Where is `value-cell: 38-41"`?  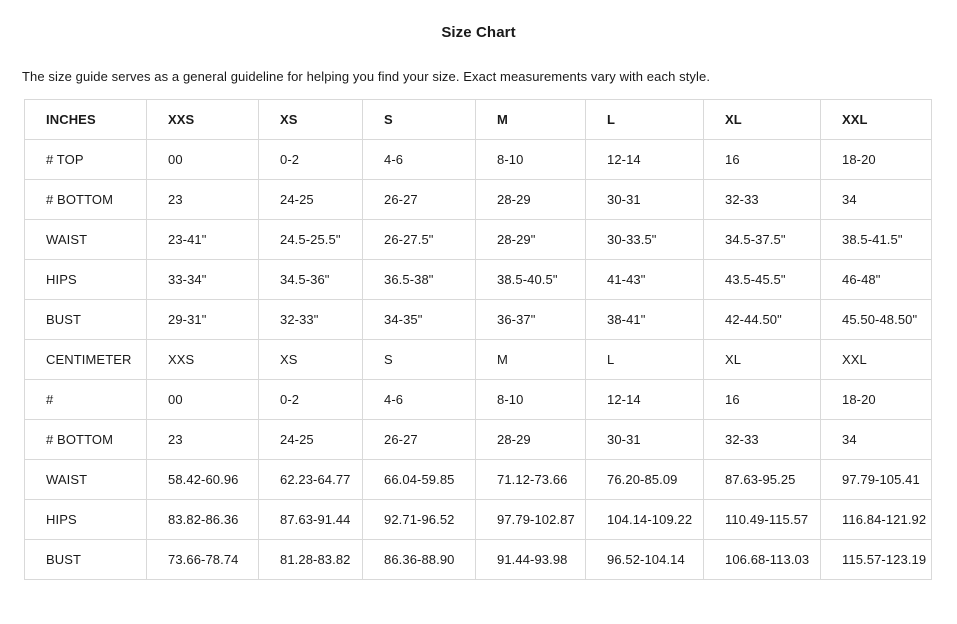
value-cell: 38-41" is located at coordinates (644, 319).